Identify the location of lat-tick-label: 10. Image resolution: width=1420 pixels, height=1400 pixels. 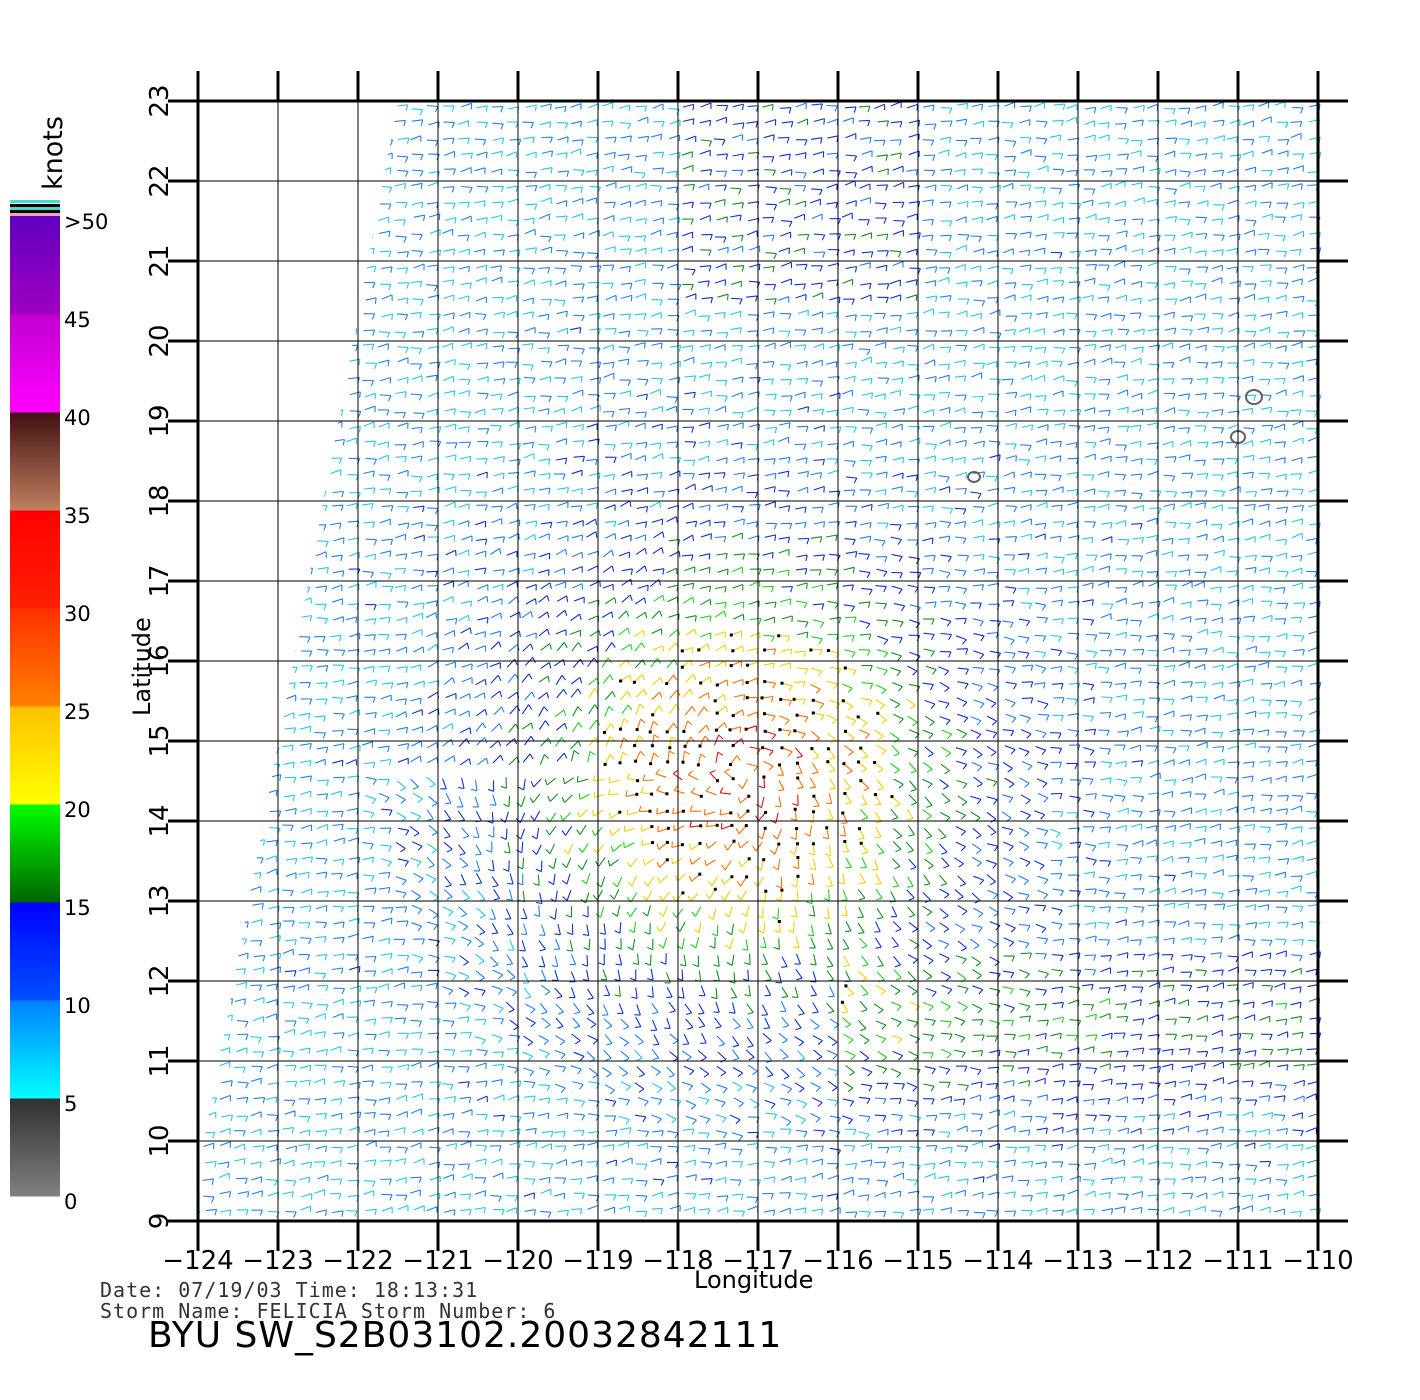
(160, 1140).